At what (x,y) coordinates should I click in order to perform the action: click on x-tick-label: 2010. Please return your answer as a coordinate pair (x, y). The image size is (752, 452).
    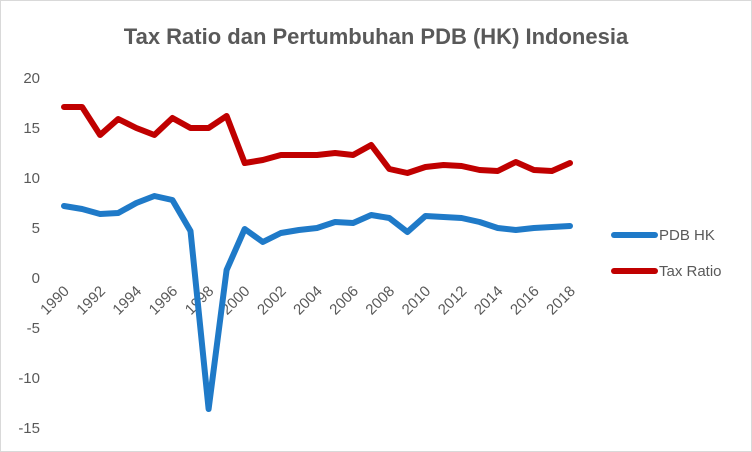
    Looking at the image, I should click on (417, 301).